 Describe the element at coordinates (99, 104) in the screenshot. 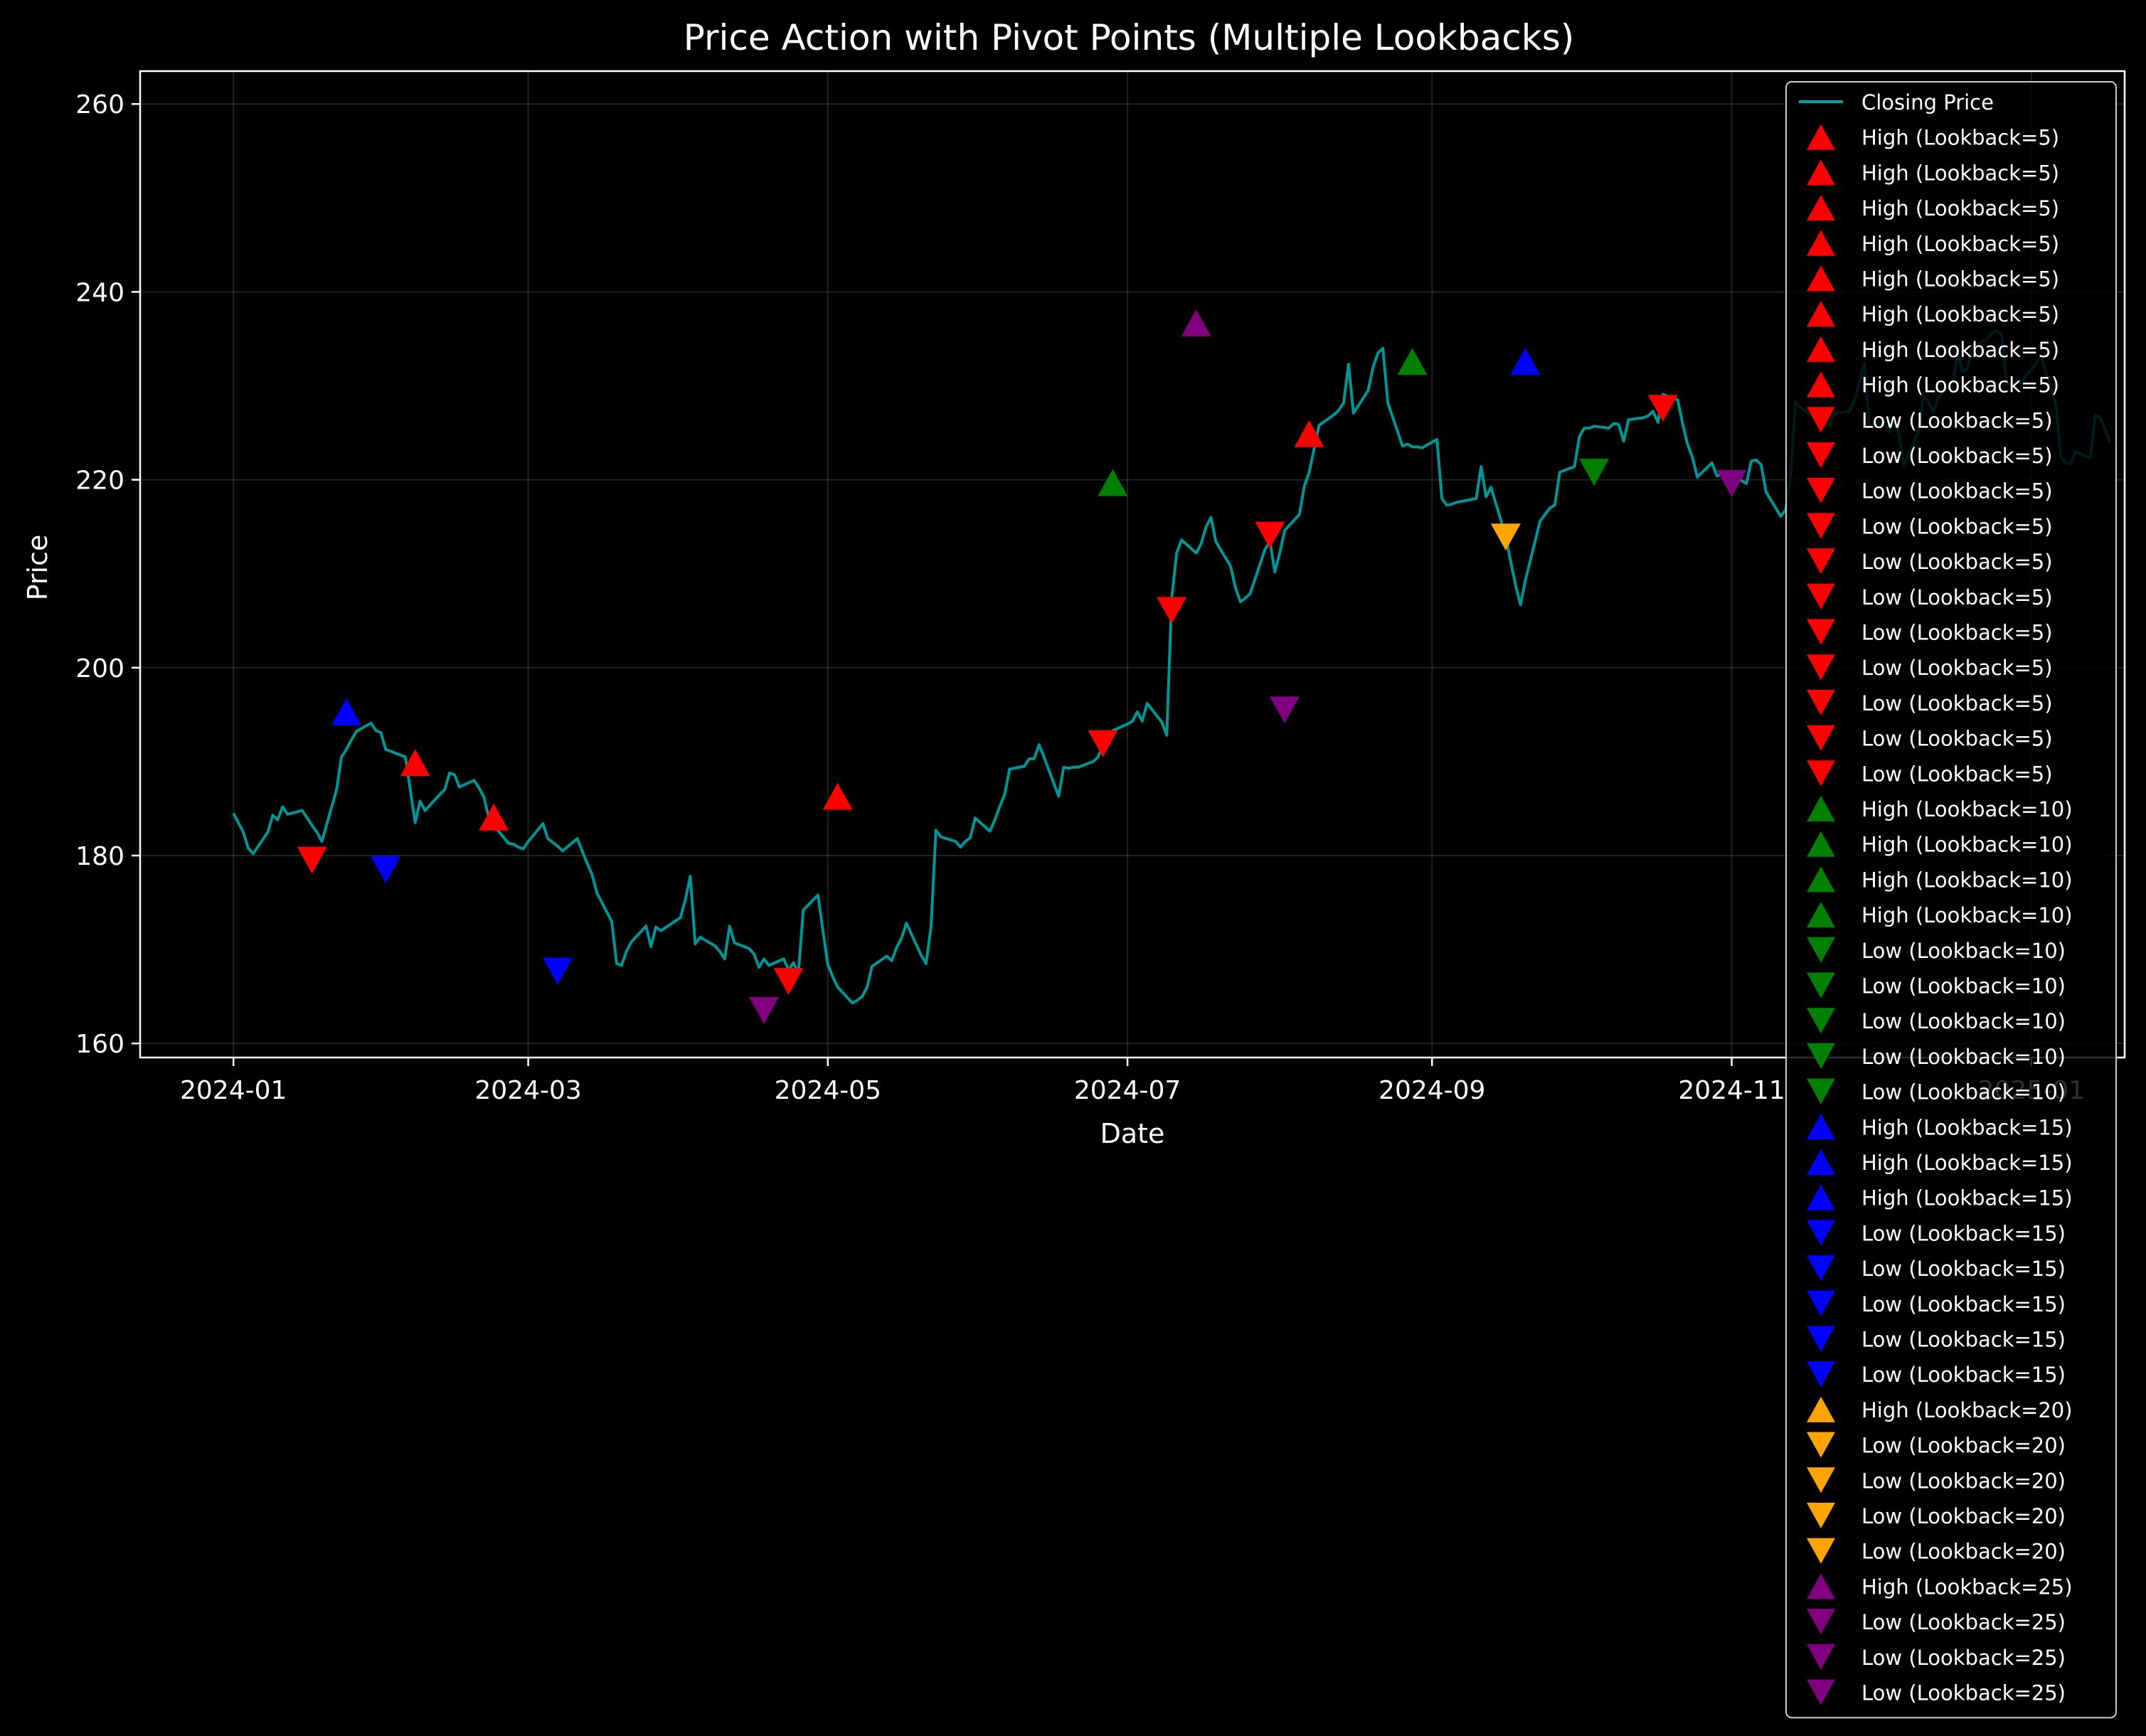

I see `y-tick-label: 260` at that location.